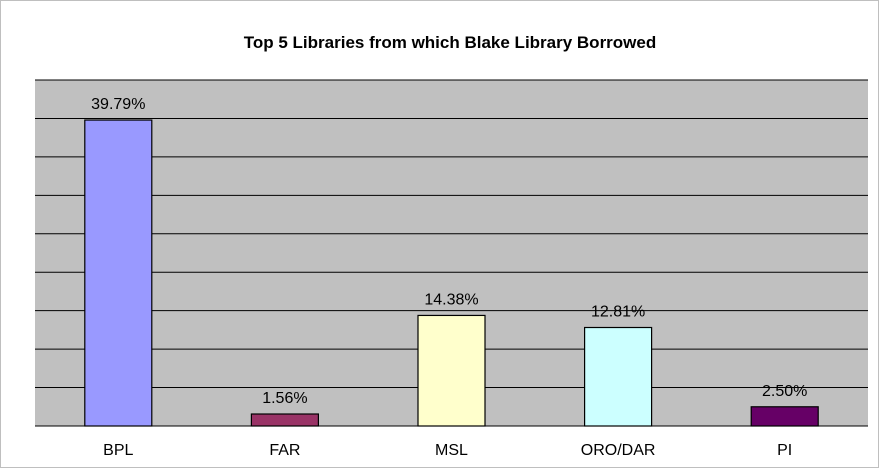 The width and height of the screenshot is (879, 468). I want to click on category-label: PI, so click(784, 450).